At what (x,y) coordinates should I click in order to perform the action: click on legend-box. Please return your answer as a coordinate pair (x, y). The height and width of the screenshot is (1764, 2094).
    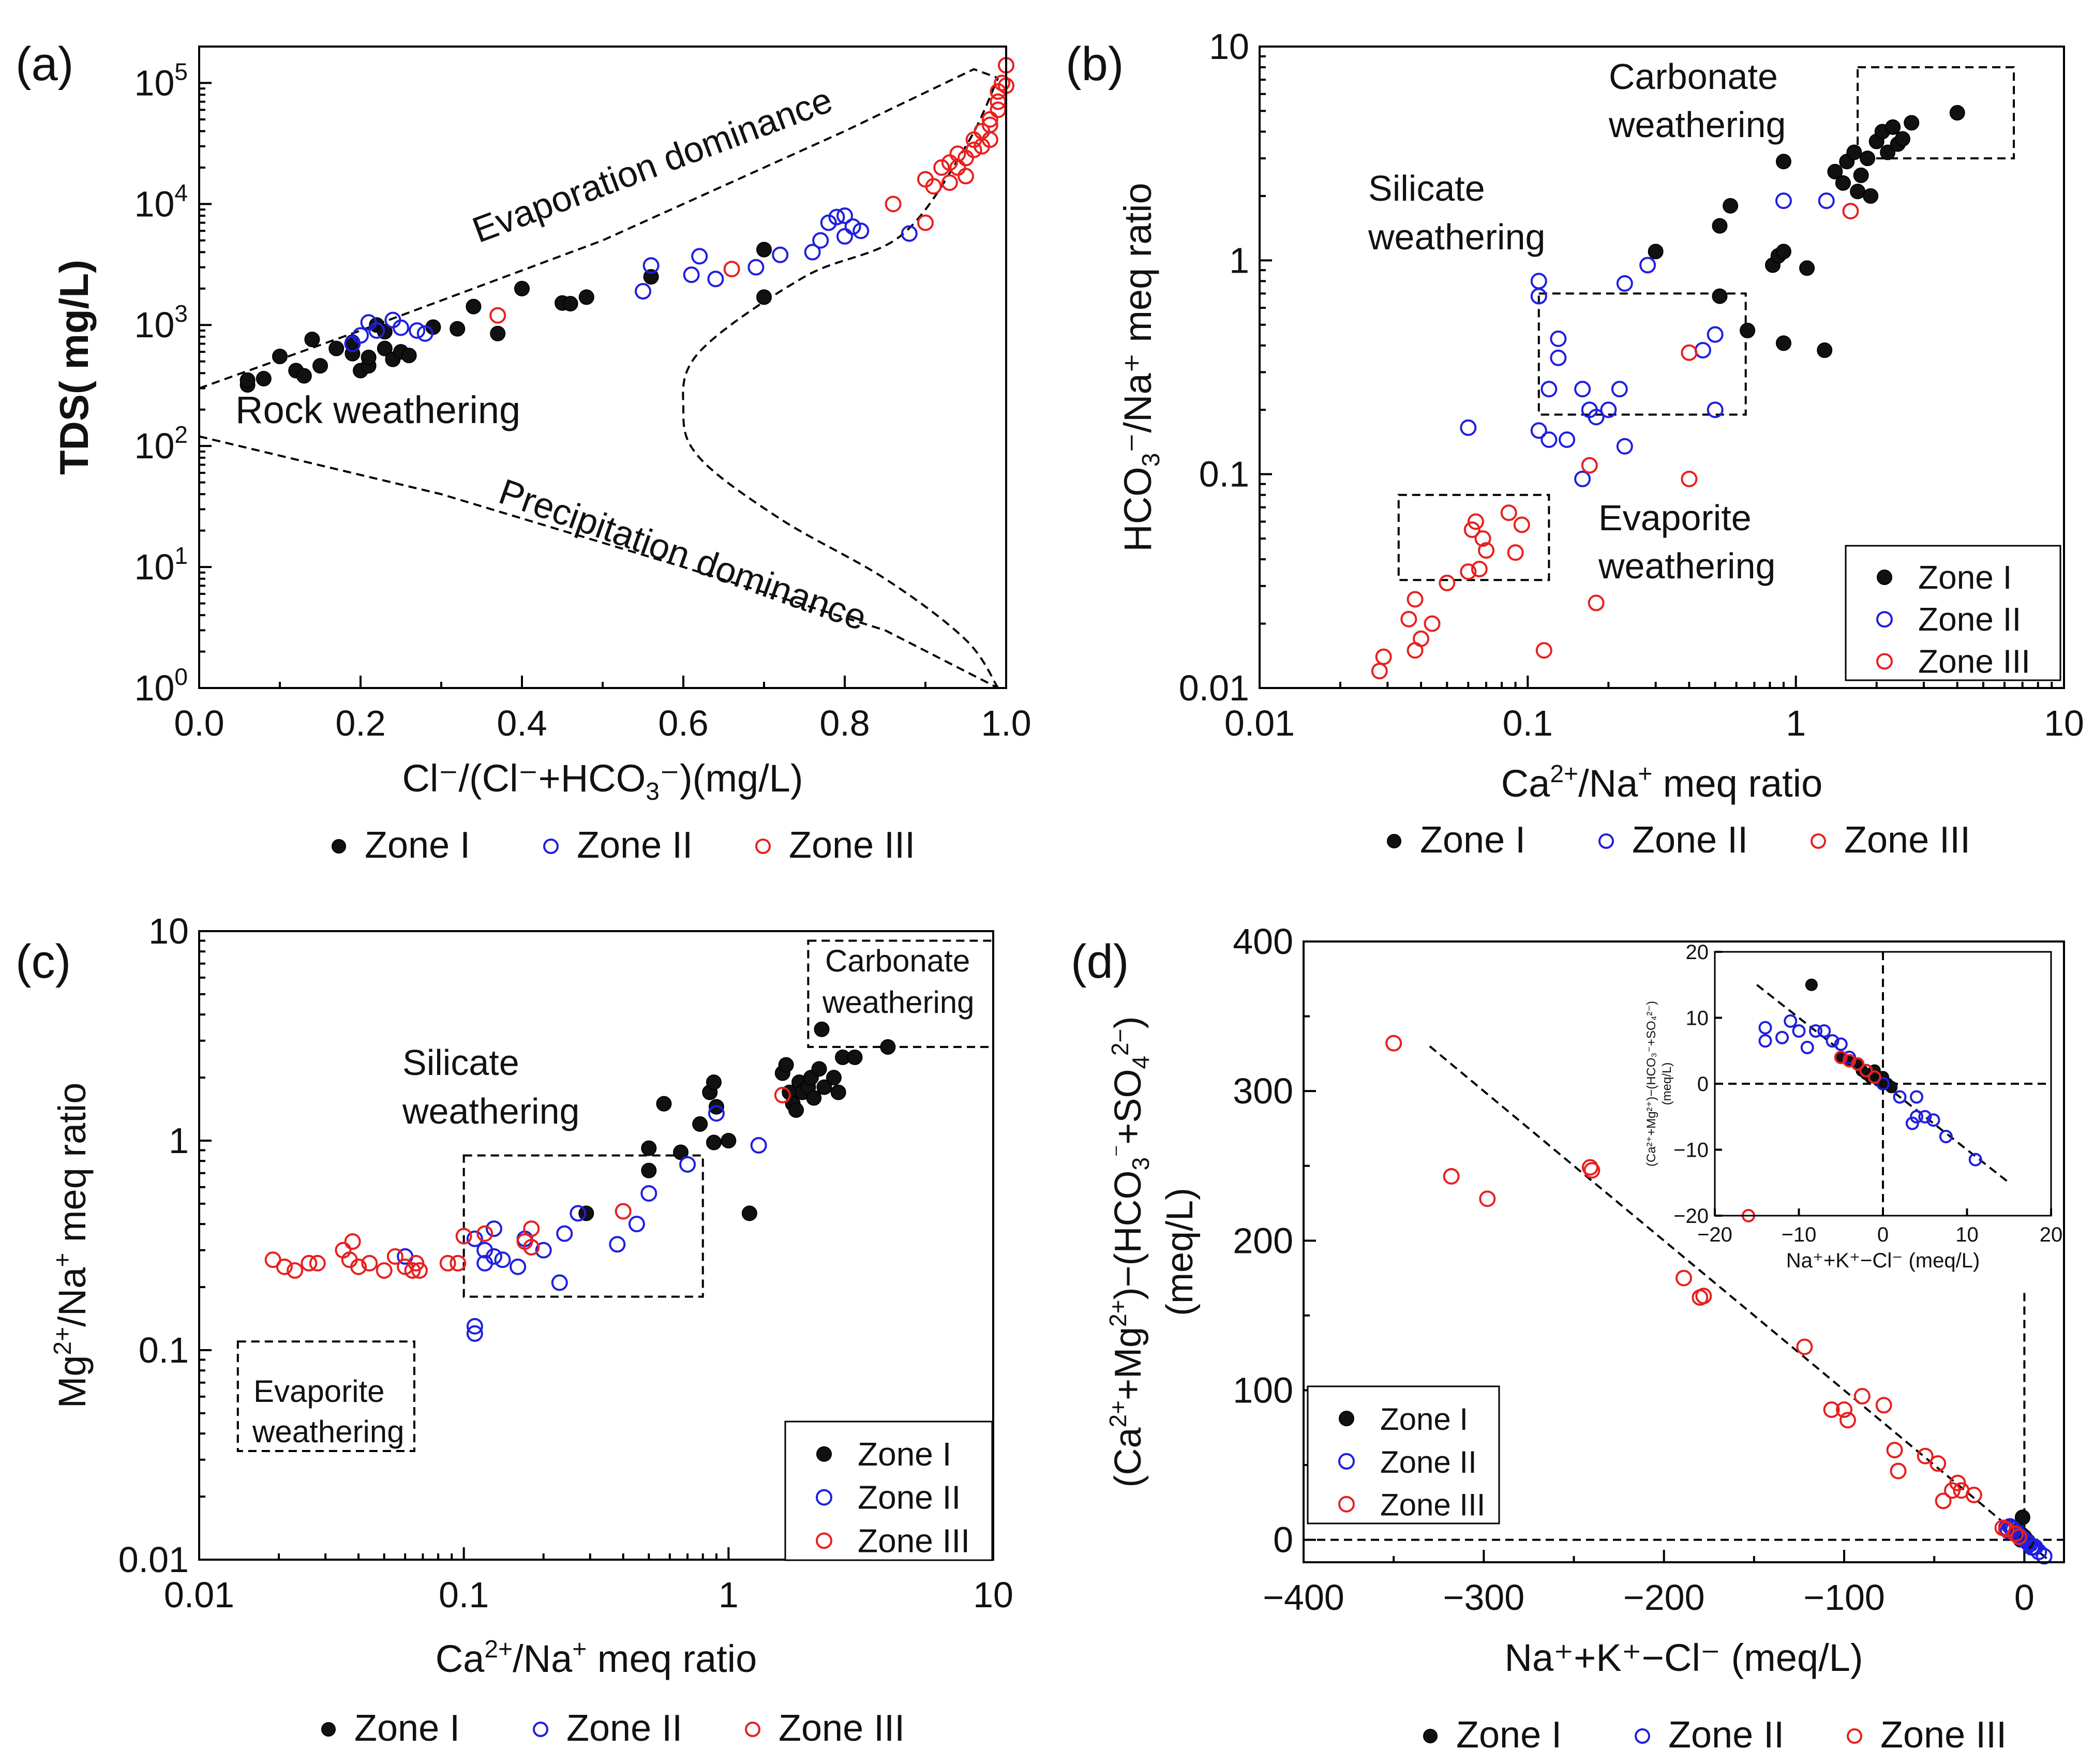
    Looking at the image, I should click on (1953, 613).